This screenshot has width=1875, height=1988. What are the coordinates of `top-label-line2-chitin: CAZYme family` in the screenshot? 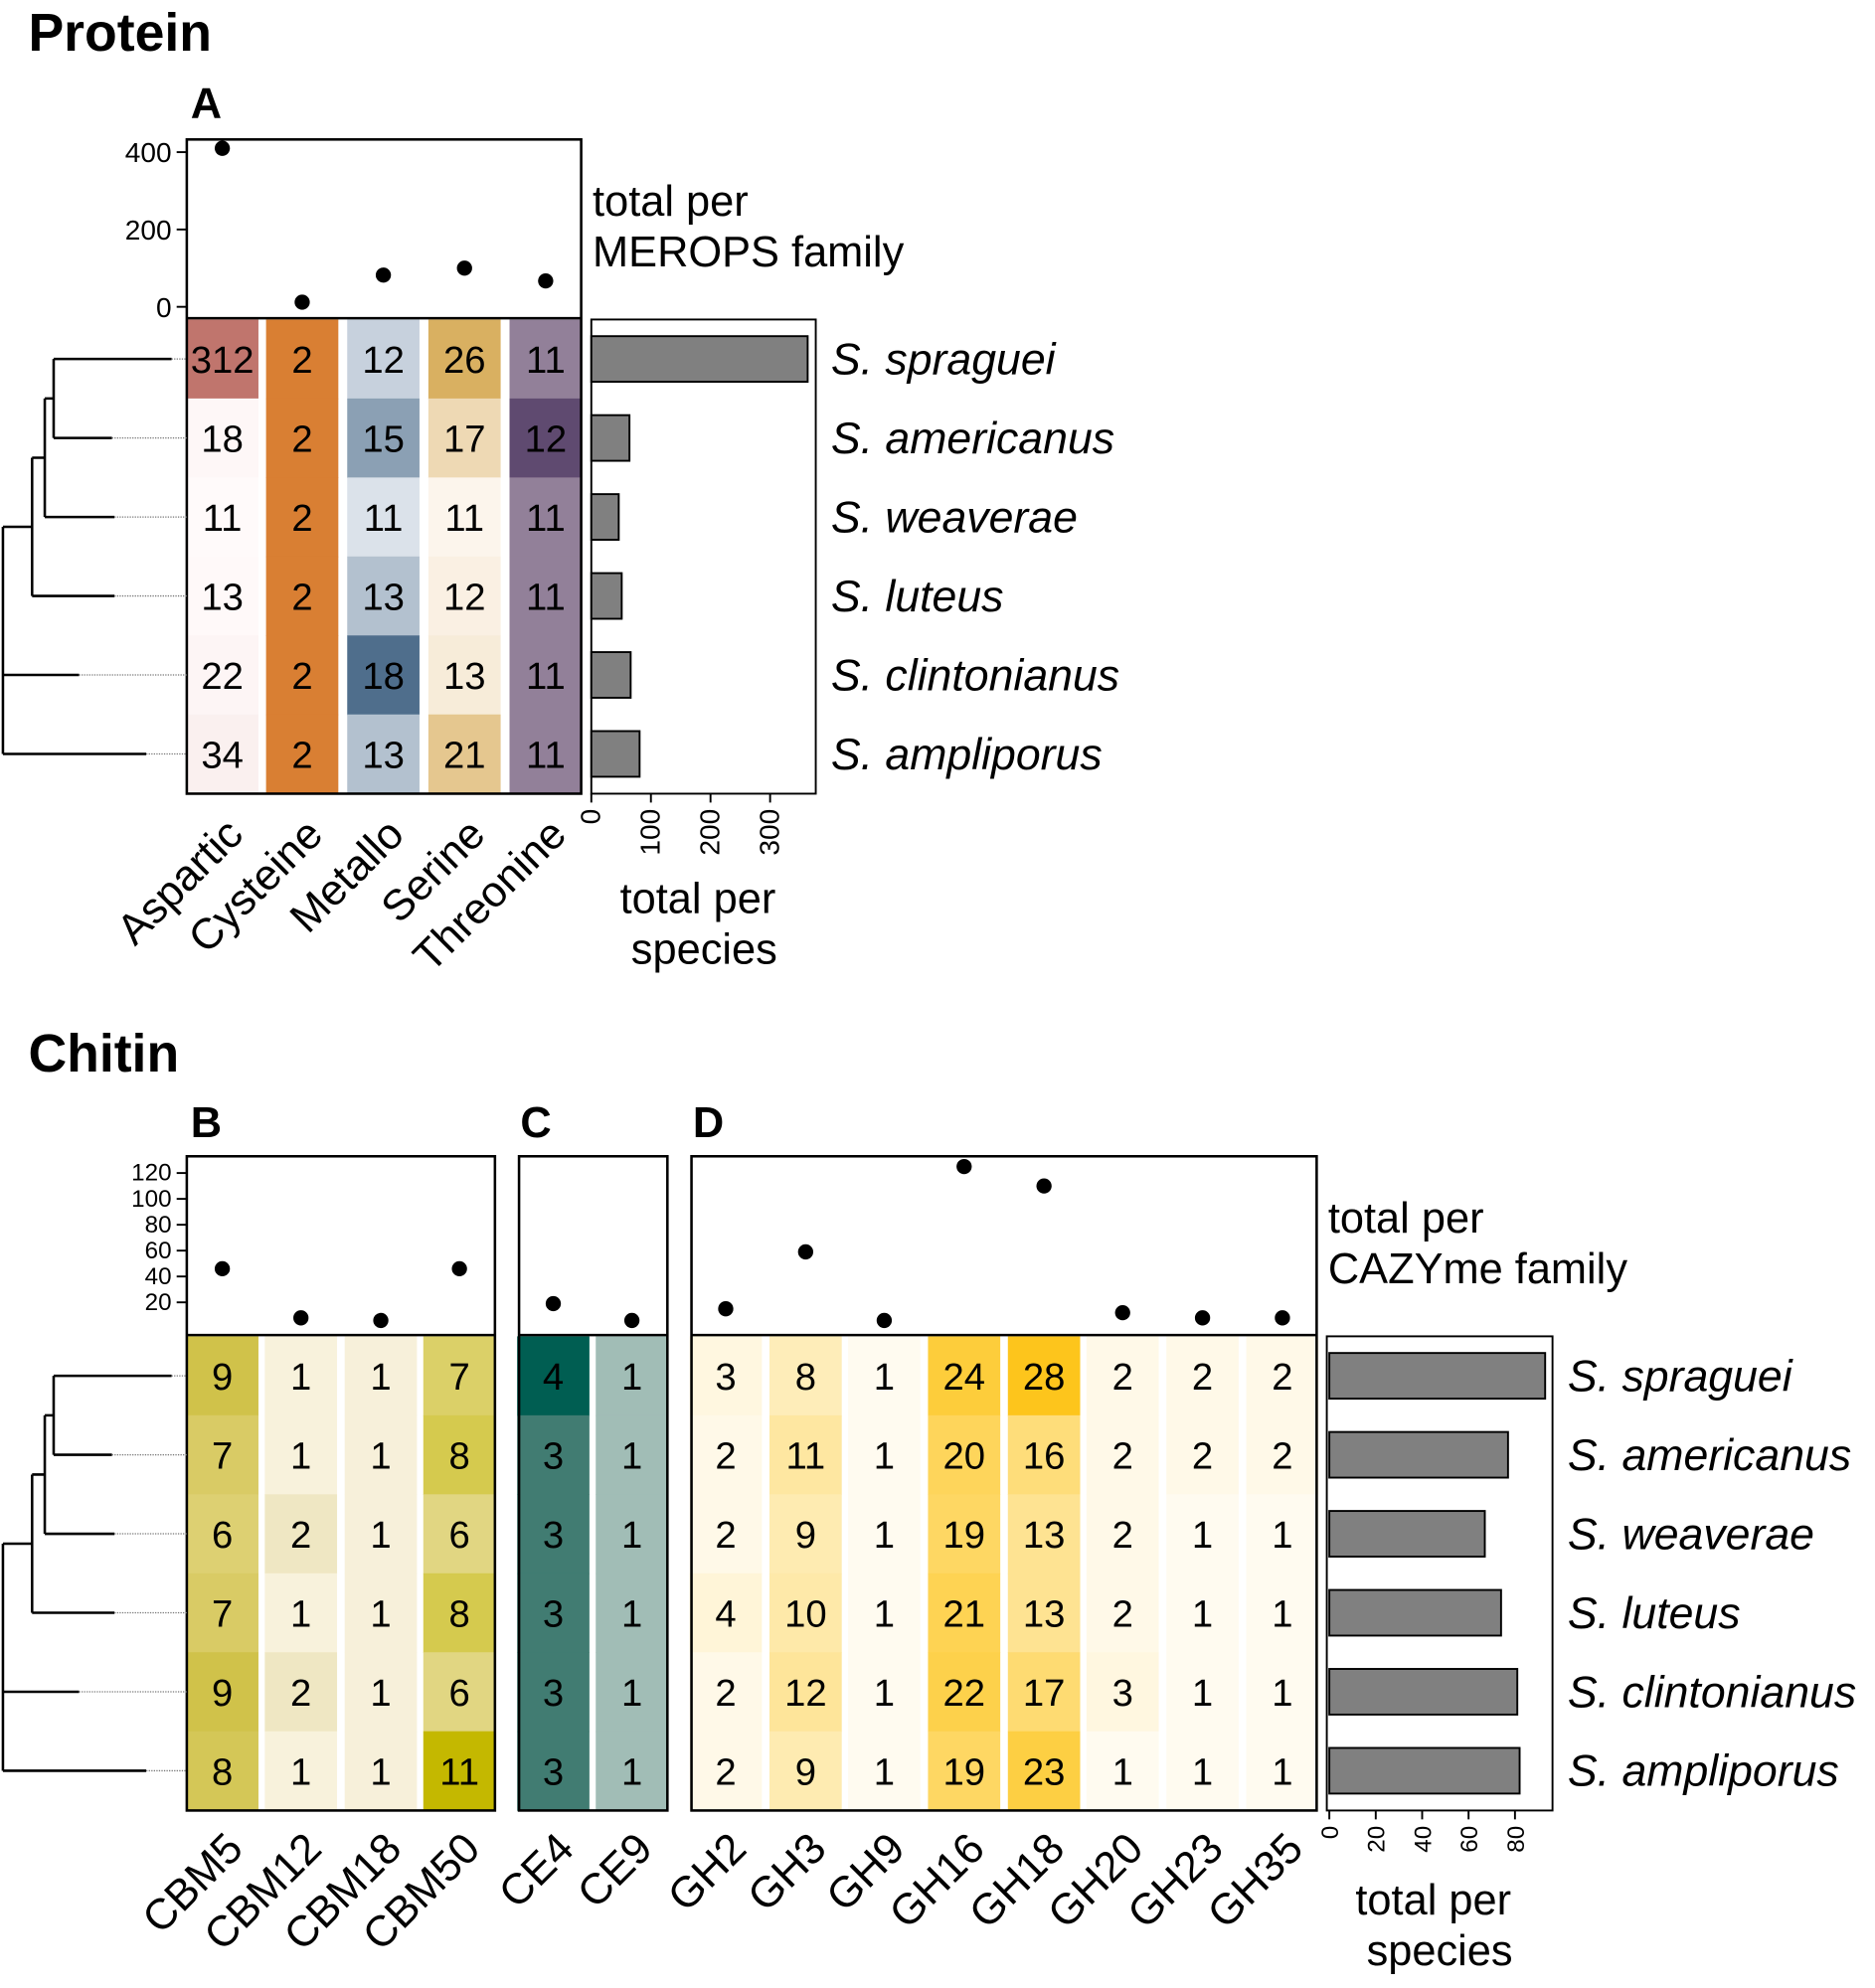 It's located at (1478, 1269).